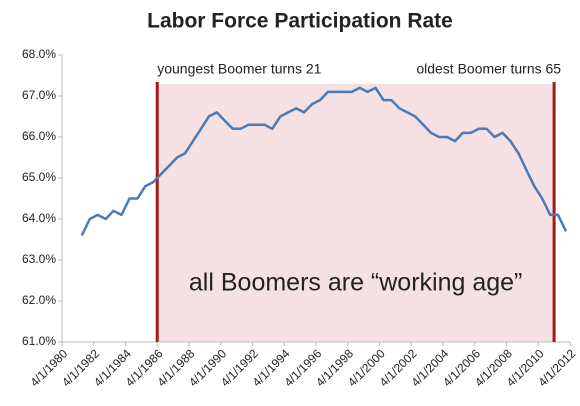 This screenshot has width=580, height=406. Describe the element at coordinates (39, 136) in the screenshot. I see `y-tick-label: 66.0%` at that location.